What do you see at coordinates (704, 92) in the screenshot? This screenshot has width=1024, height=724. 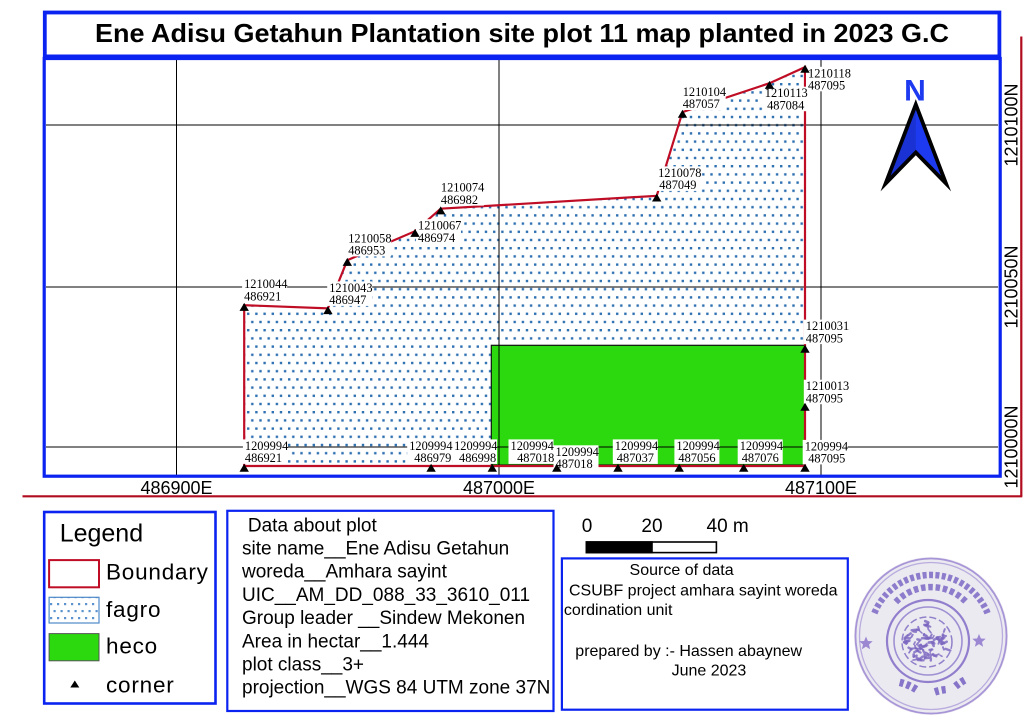 I see `svg-text: 1210104` at bounding box center [704, 92].